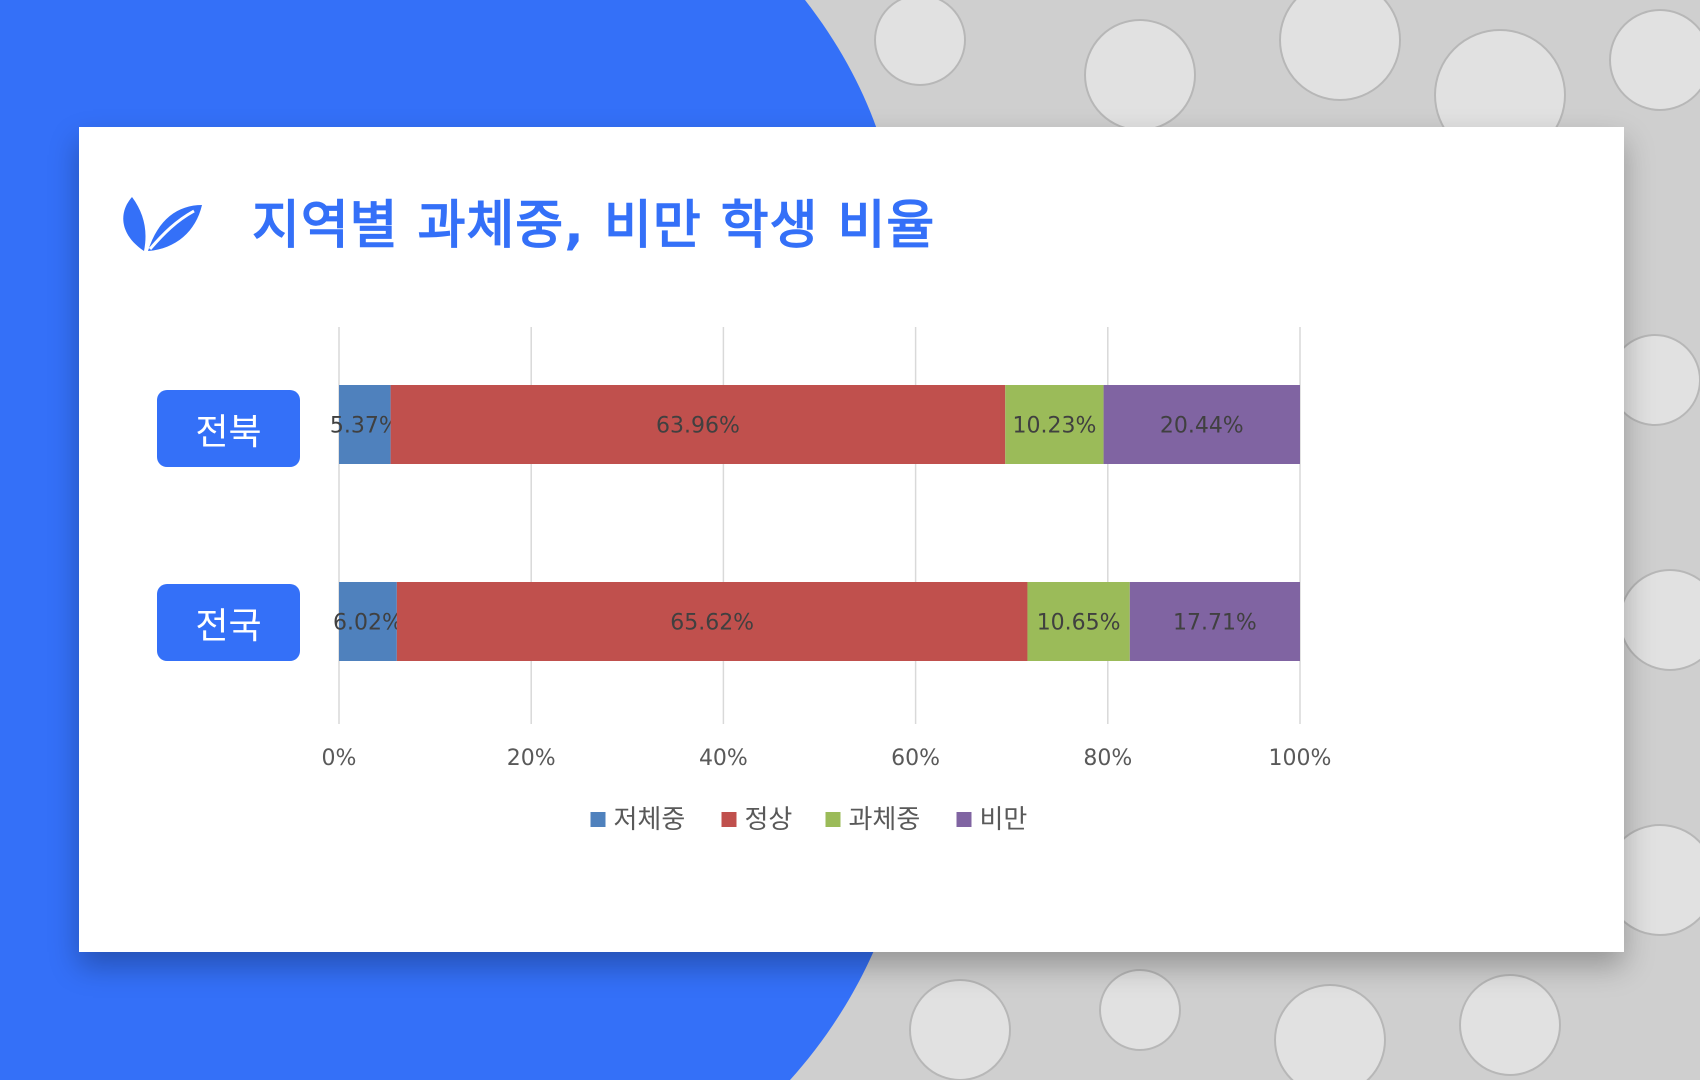  I want to click on data-label: 10.65%, so click(1079, 623).